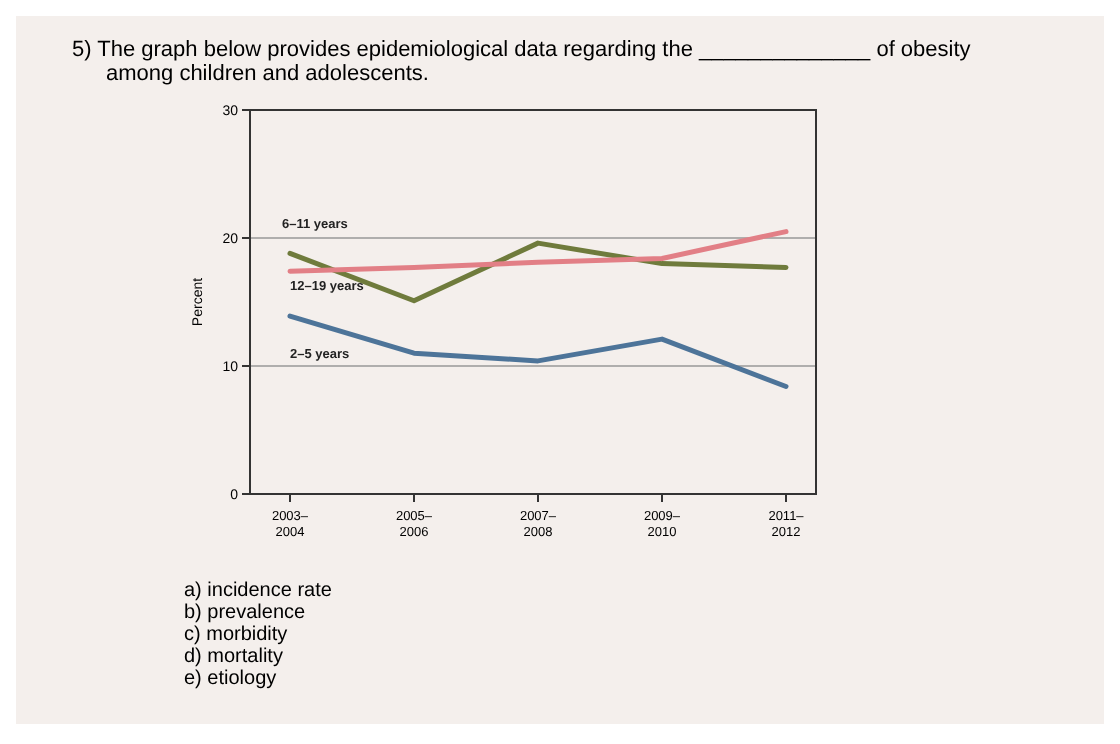  What do you see at coordinates (522, 62) in the screenshot?
I see `chart-title: 5) The graph below provides epidemiological data regarding the ______________ of obesity among children and adolescents.` at bounding box center [522, 62].